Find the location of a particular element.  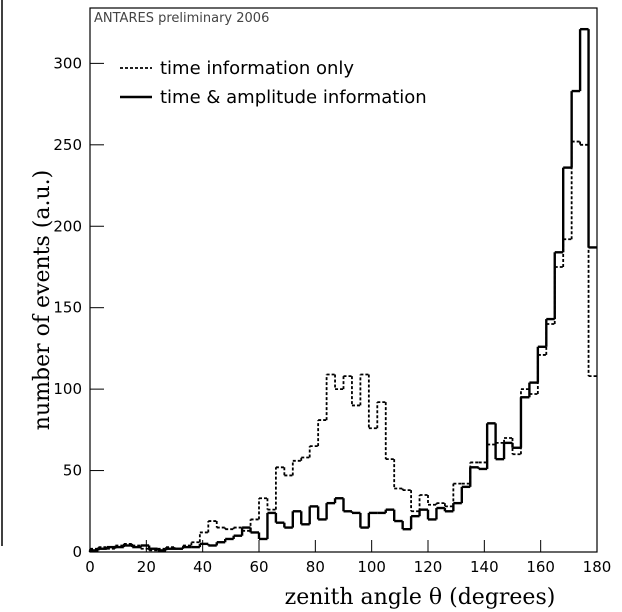

x-tick-label: 100 is located at coordinates (371, 567).